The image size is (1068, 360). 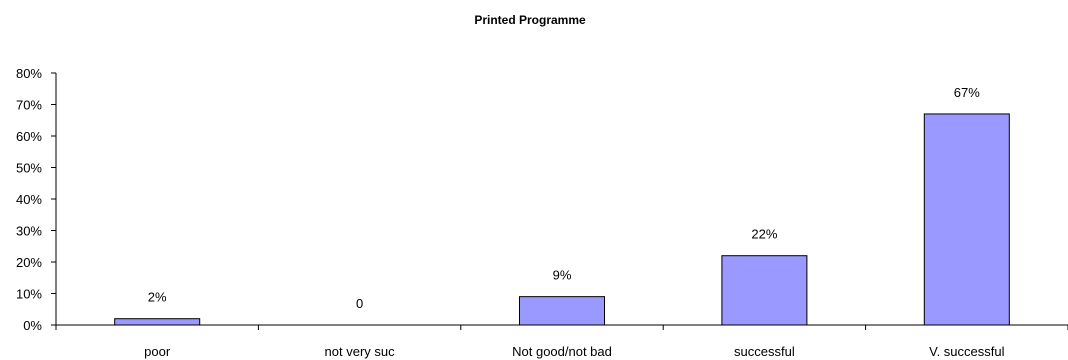 I want to click on y-axis: 0% 10% 20% 30% 40% 50% 60% 70% 80%, so click(x=36, y=199).